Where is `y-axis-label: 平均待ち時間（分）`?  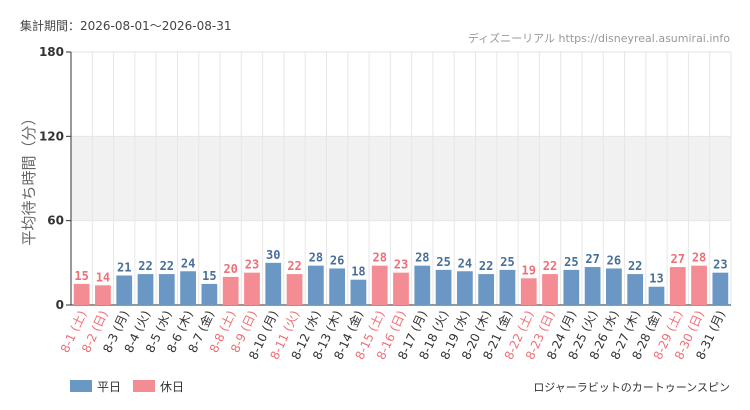 y-axis-label: 平均待ち時間（分） is located at coordinates (29, 177).